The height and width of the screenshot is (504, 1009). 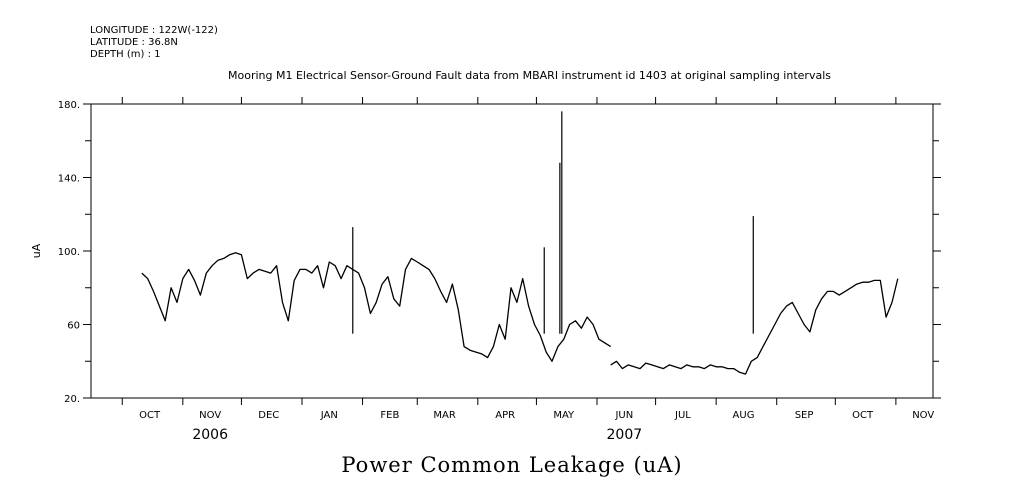 What do you see at coordinates (682, 415) in the screenshot?
I see `x-month-label: JUL` at bounding box center [682, 415].